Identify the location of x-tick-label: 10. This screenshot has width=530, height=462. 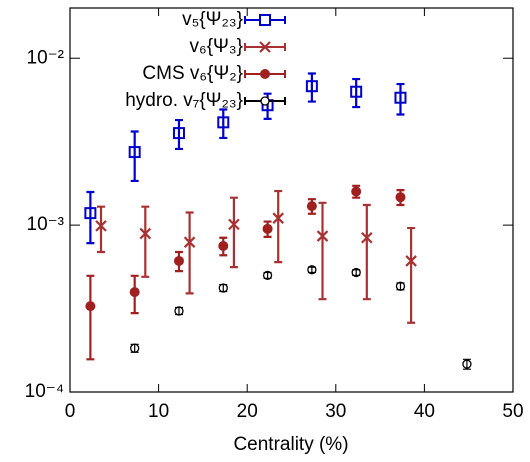
(158, 411).